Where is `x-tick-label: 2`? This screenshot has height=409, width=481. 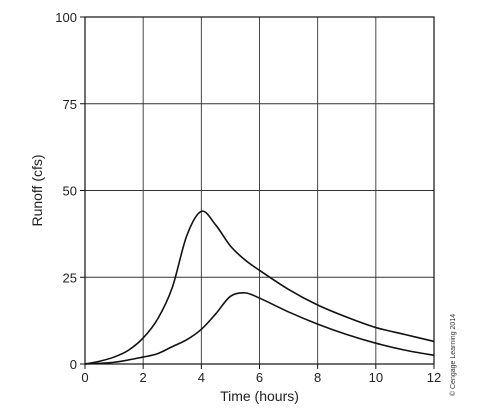
x-tick-label: 2 is located at coordinates (143, 377).